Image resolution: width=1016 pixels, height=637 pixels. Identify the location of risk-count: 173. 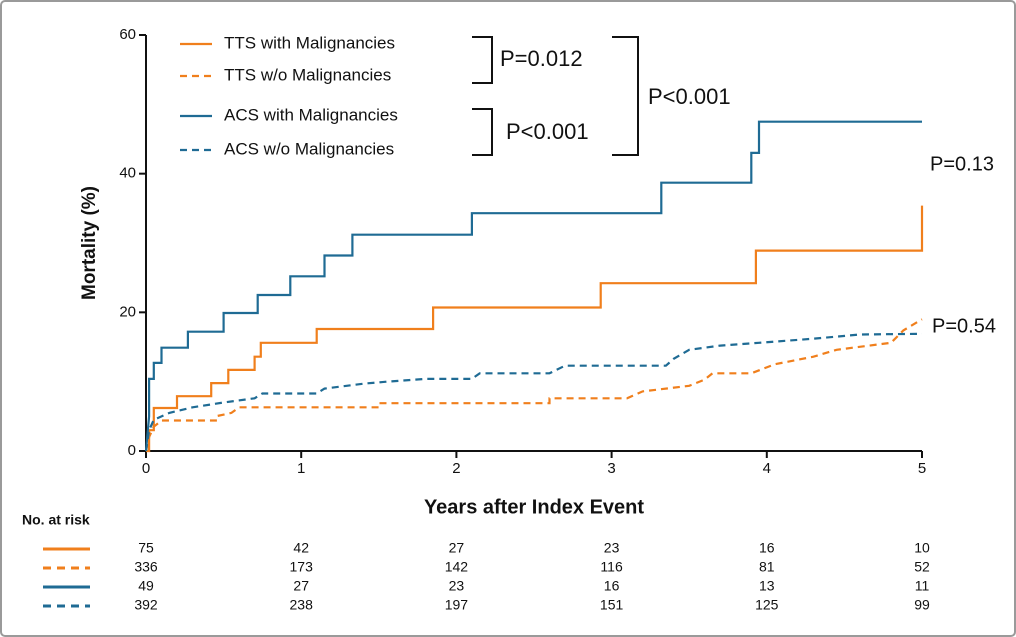
(302, 567).